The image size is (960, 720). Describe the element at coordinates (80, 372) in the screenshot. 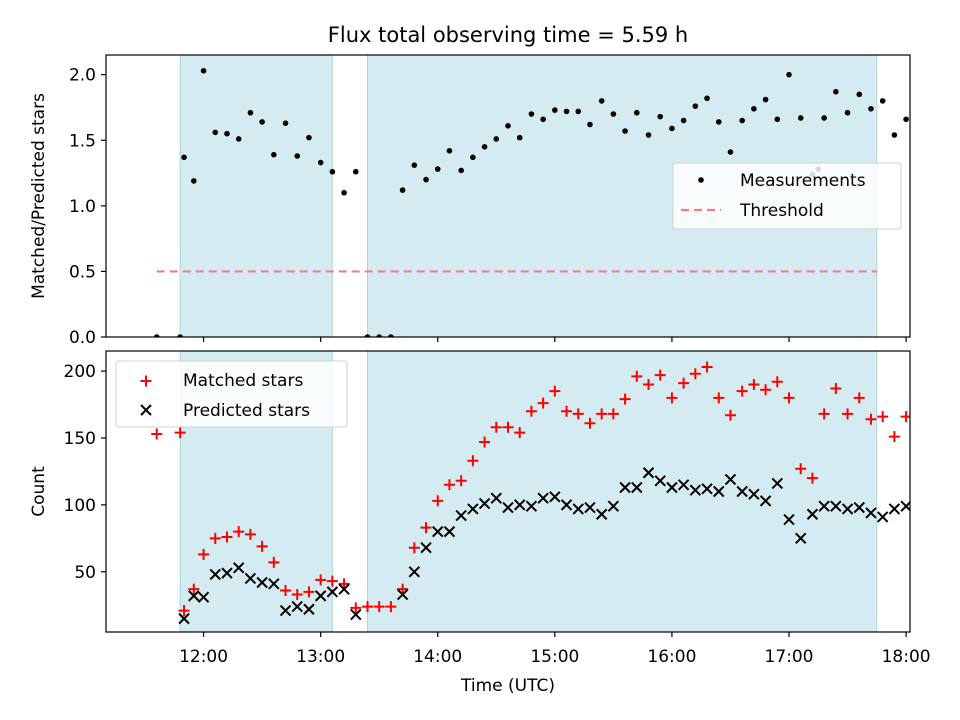

I see `y-tick-label: 200` at that location.